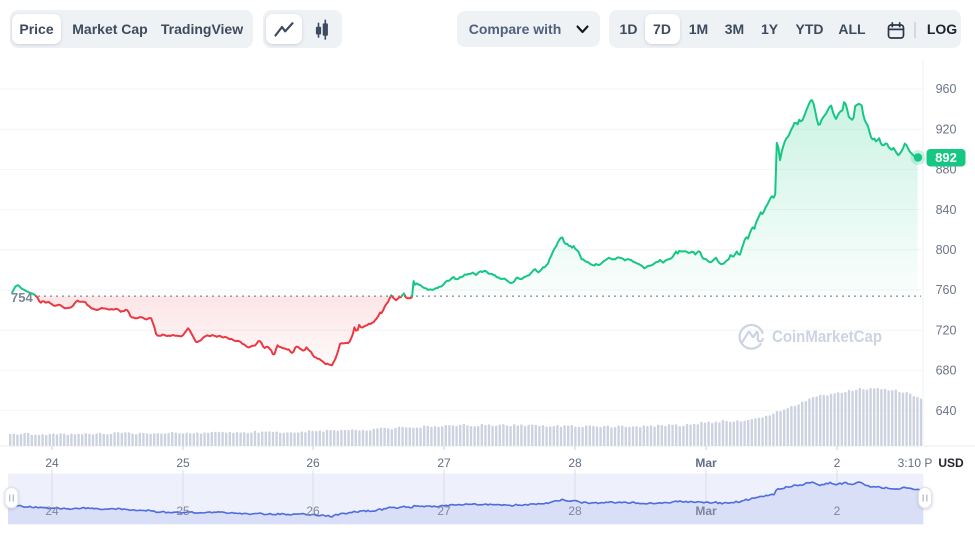 The height and width of the screenshot is (536, 975). I want to click on svg-text: 800, so click(946, 250).